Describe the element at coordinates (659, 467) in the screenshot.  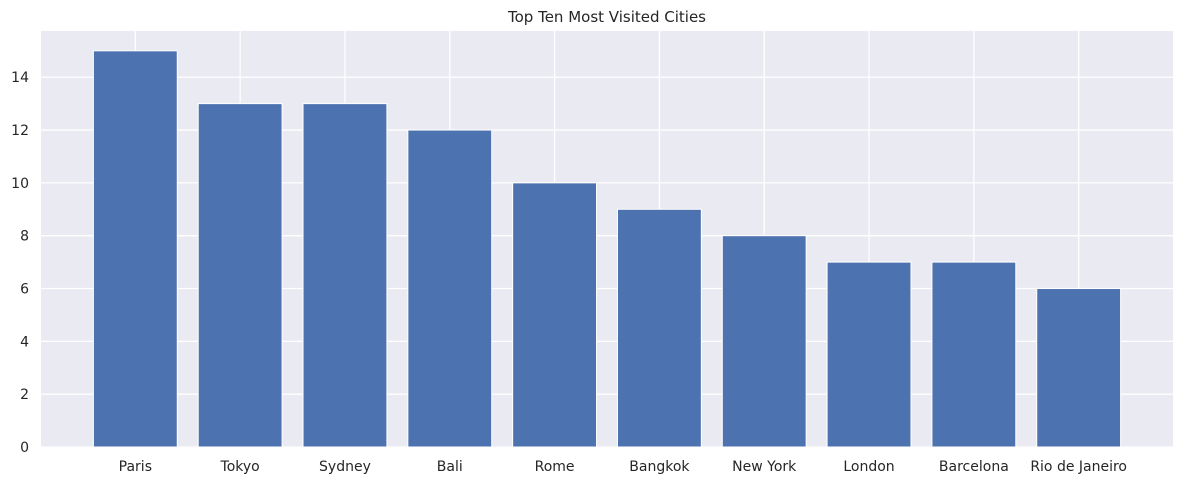
I see `x-tick-label: Bangkok` at that location.